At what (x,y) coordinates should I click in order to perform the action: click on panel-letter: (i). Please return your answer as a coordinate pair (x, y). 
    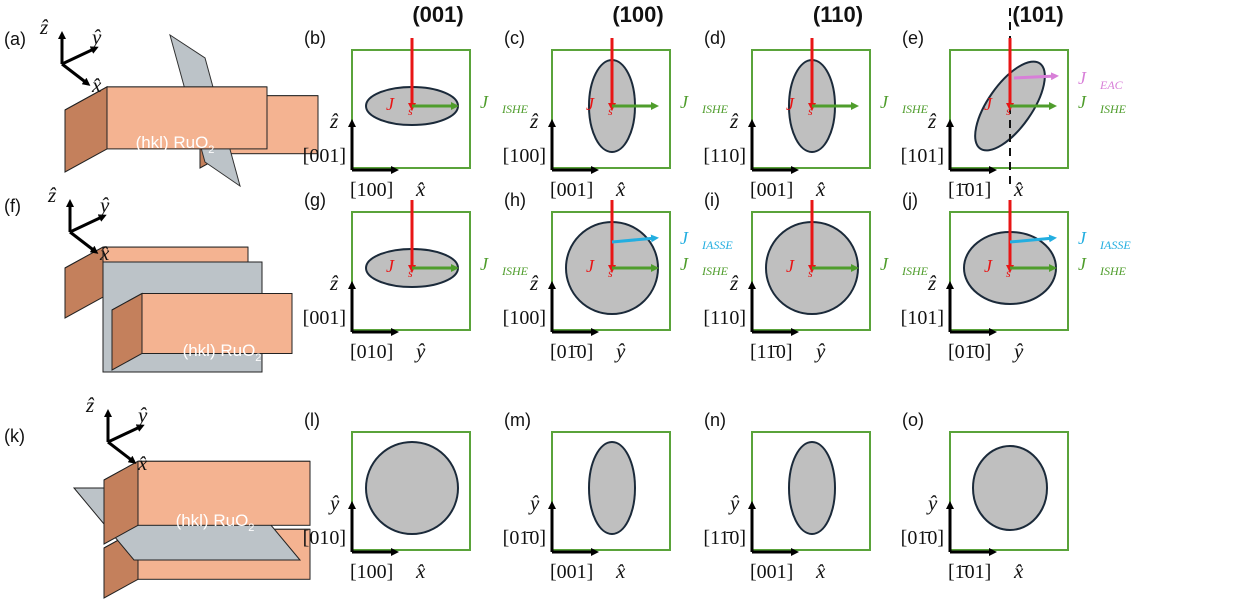
    Looking at the image, I should click on (712, 200).